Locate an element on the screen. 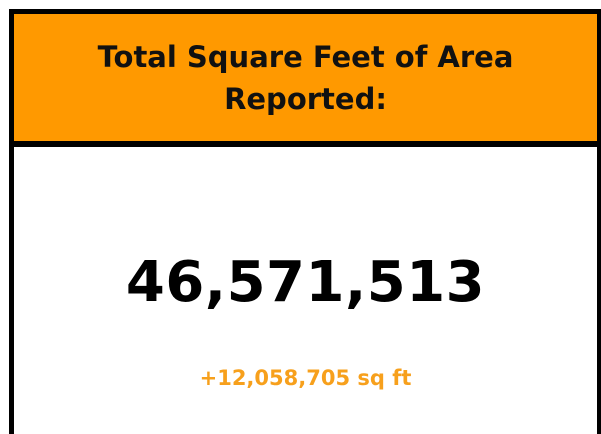  metric-value: 46,571,513 is located at coordinates (305, 282).